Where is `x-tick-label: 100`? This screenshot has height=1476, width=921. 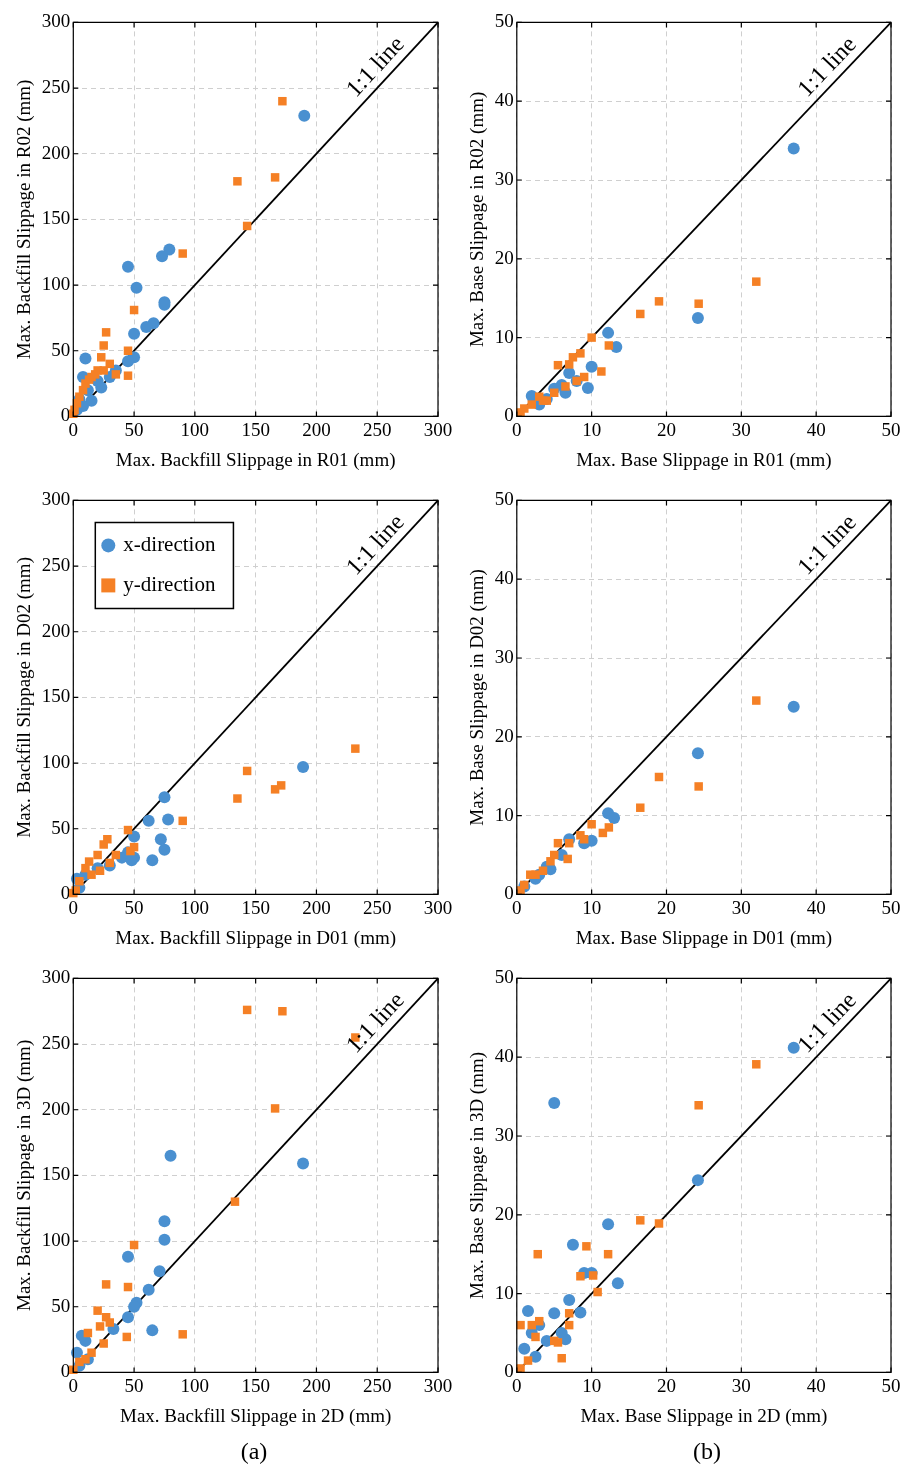
x-tick-label: 100 is located at coordinates (195, 907).